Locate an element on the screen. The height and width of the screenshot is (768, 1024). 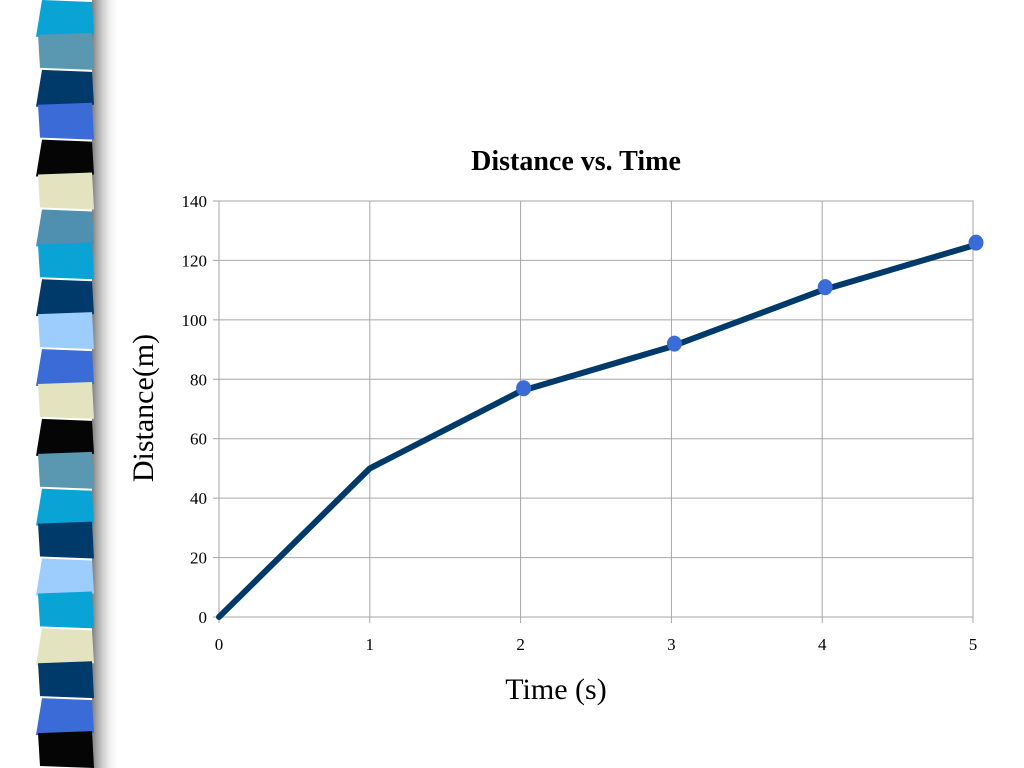
y-axis-ticks: 0 20 40 60 80 100 120 140 is located at coordinates (195, 409).